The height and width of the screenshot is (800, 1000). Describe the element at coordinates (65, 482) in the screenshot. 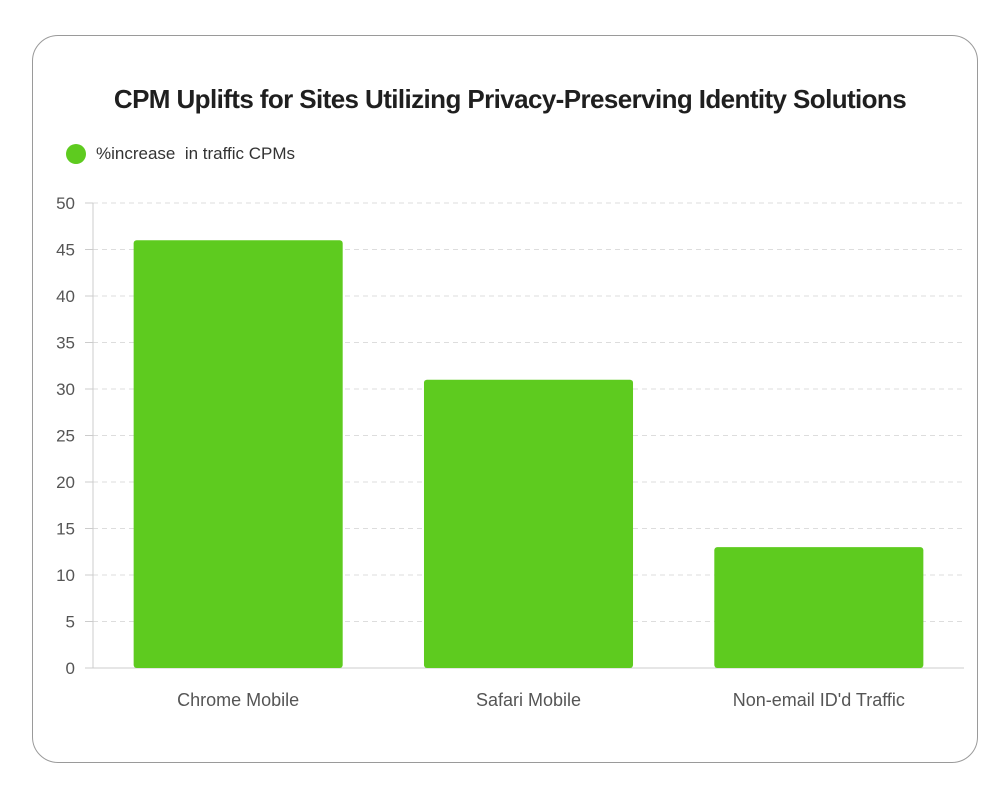

I see `y-tick-label: 20` at that location.